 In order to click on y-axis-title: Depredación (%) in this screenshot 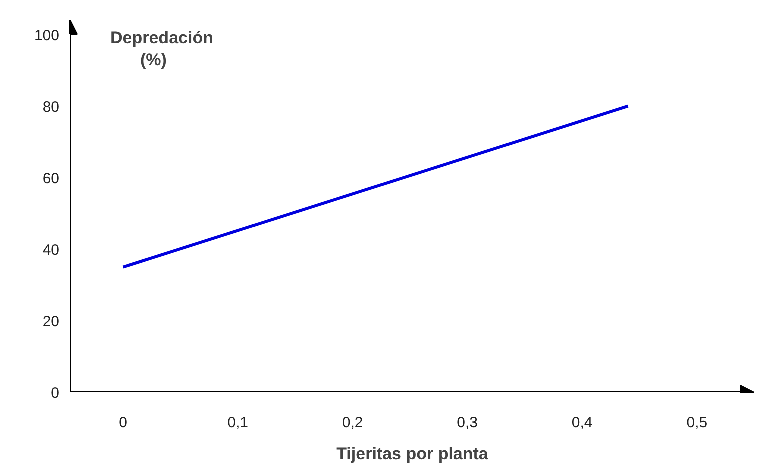, I will do `click(162, 49)`.